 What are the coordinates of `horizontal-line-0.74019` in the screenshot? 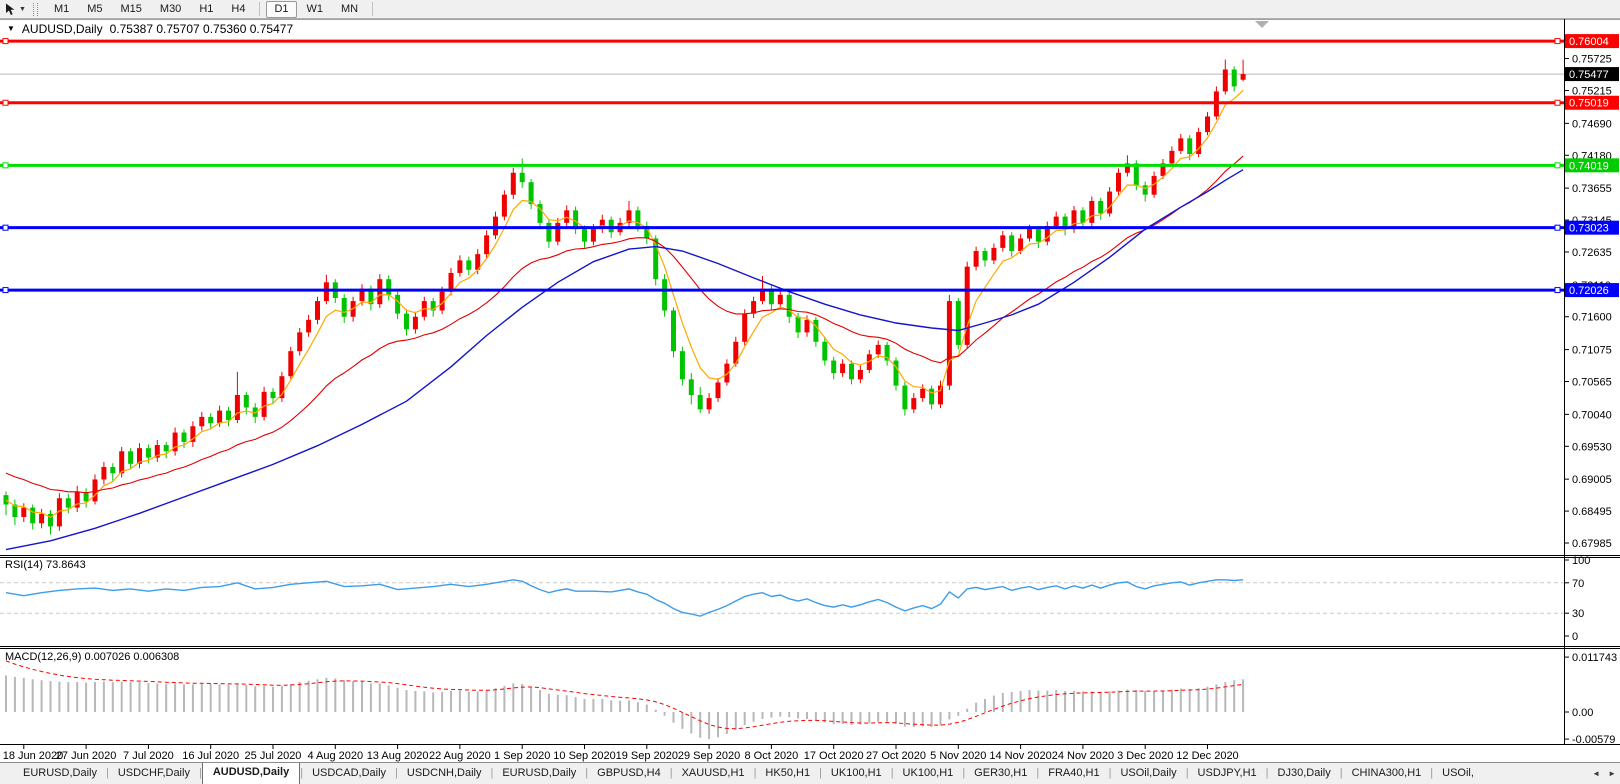 It's located at (782, 165).